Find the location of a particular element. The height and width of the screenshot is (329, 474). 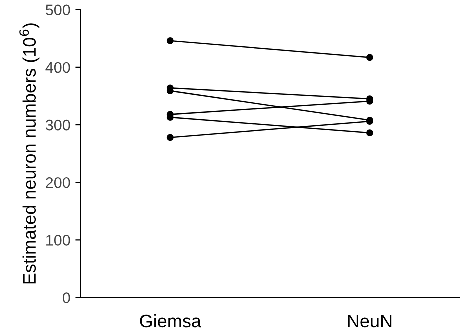

y-tick-label: 100 is located at coordinates (58, 240).